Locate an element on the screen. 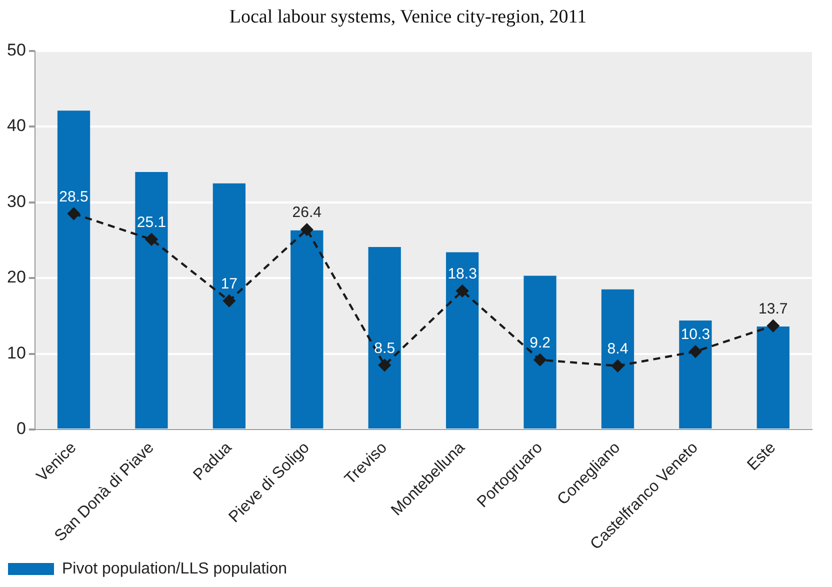 The width and height of the screenshot is (832, 587). data-label: 13.7 is located at coordinates (773, 309).